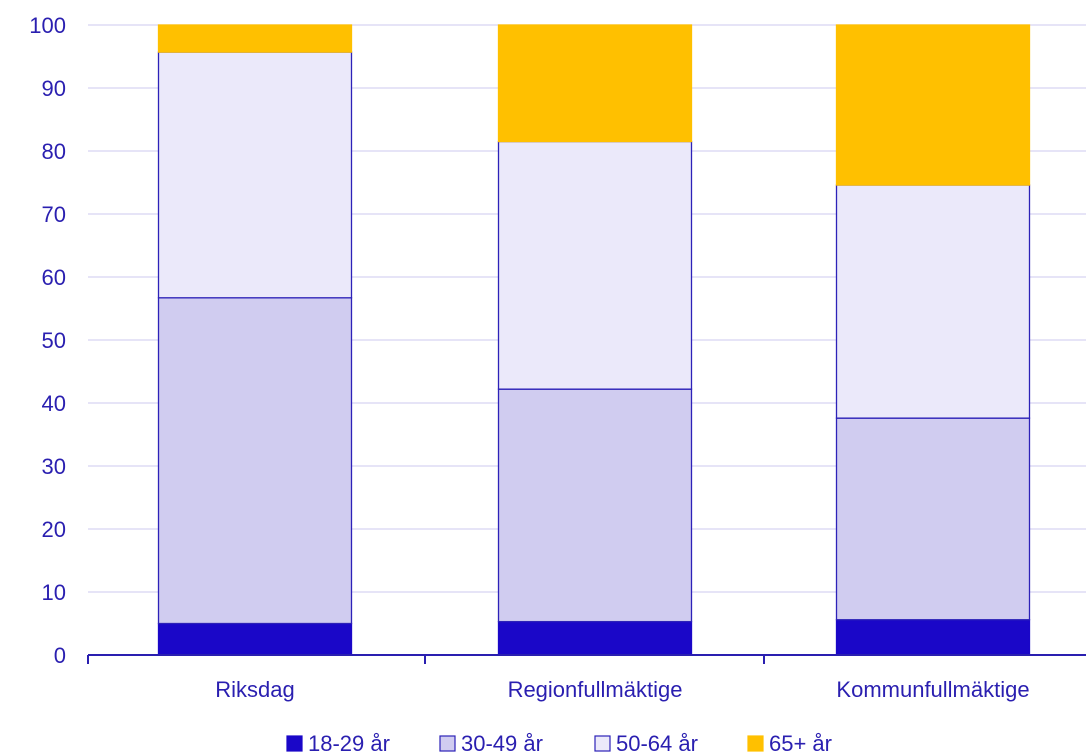  What do you see at coordinates (349, 743) in the screenshot?
I see `legend-label: 18-29 år` at bounding box center [349, 743].